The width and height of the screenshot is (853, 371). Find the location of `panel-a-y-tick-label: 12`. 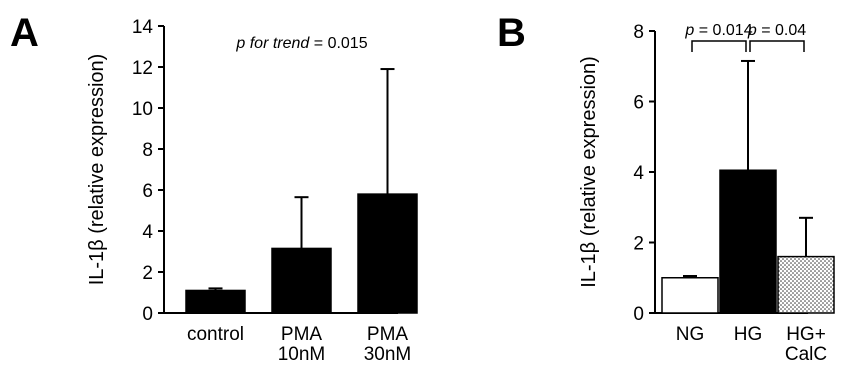

panel-a-y-tick-label: 12 is located at coordinates (142, 68).